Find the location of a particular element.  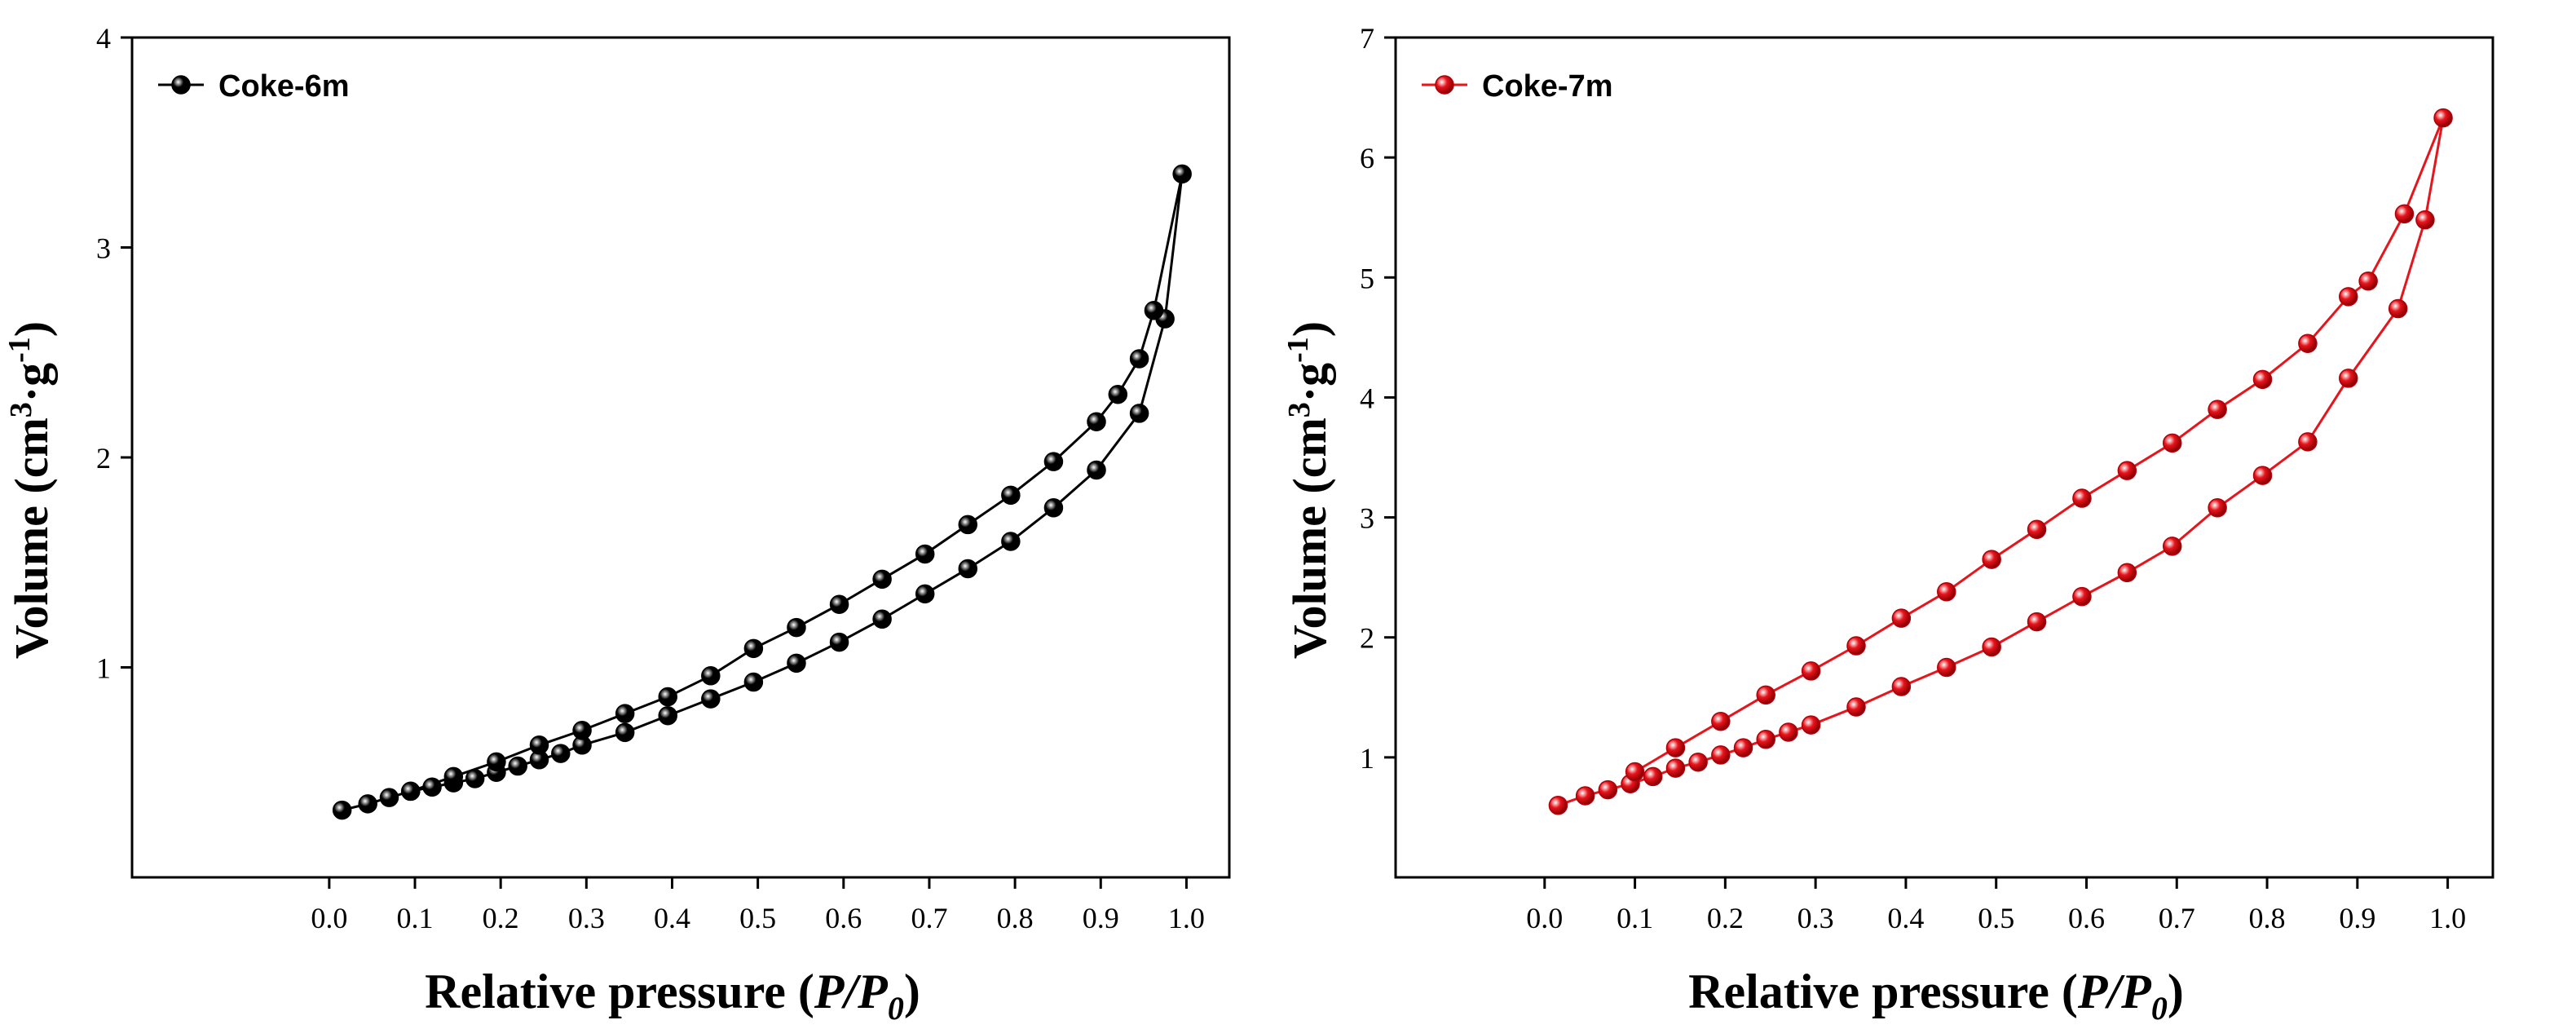

y-tick-label: 7 is located at coordinates (1367, 38).